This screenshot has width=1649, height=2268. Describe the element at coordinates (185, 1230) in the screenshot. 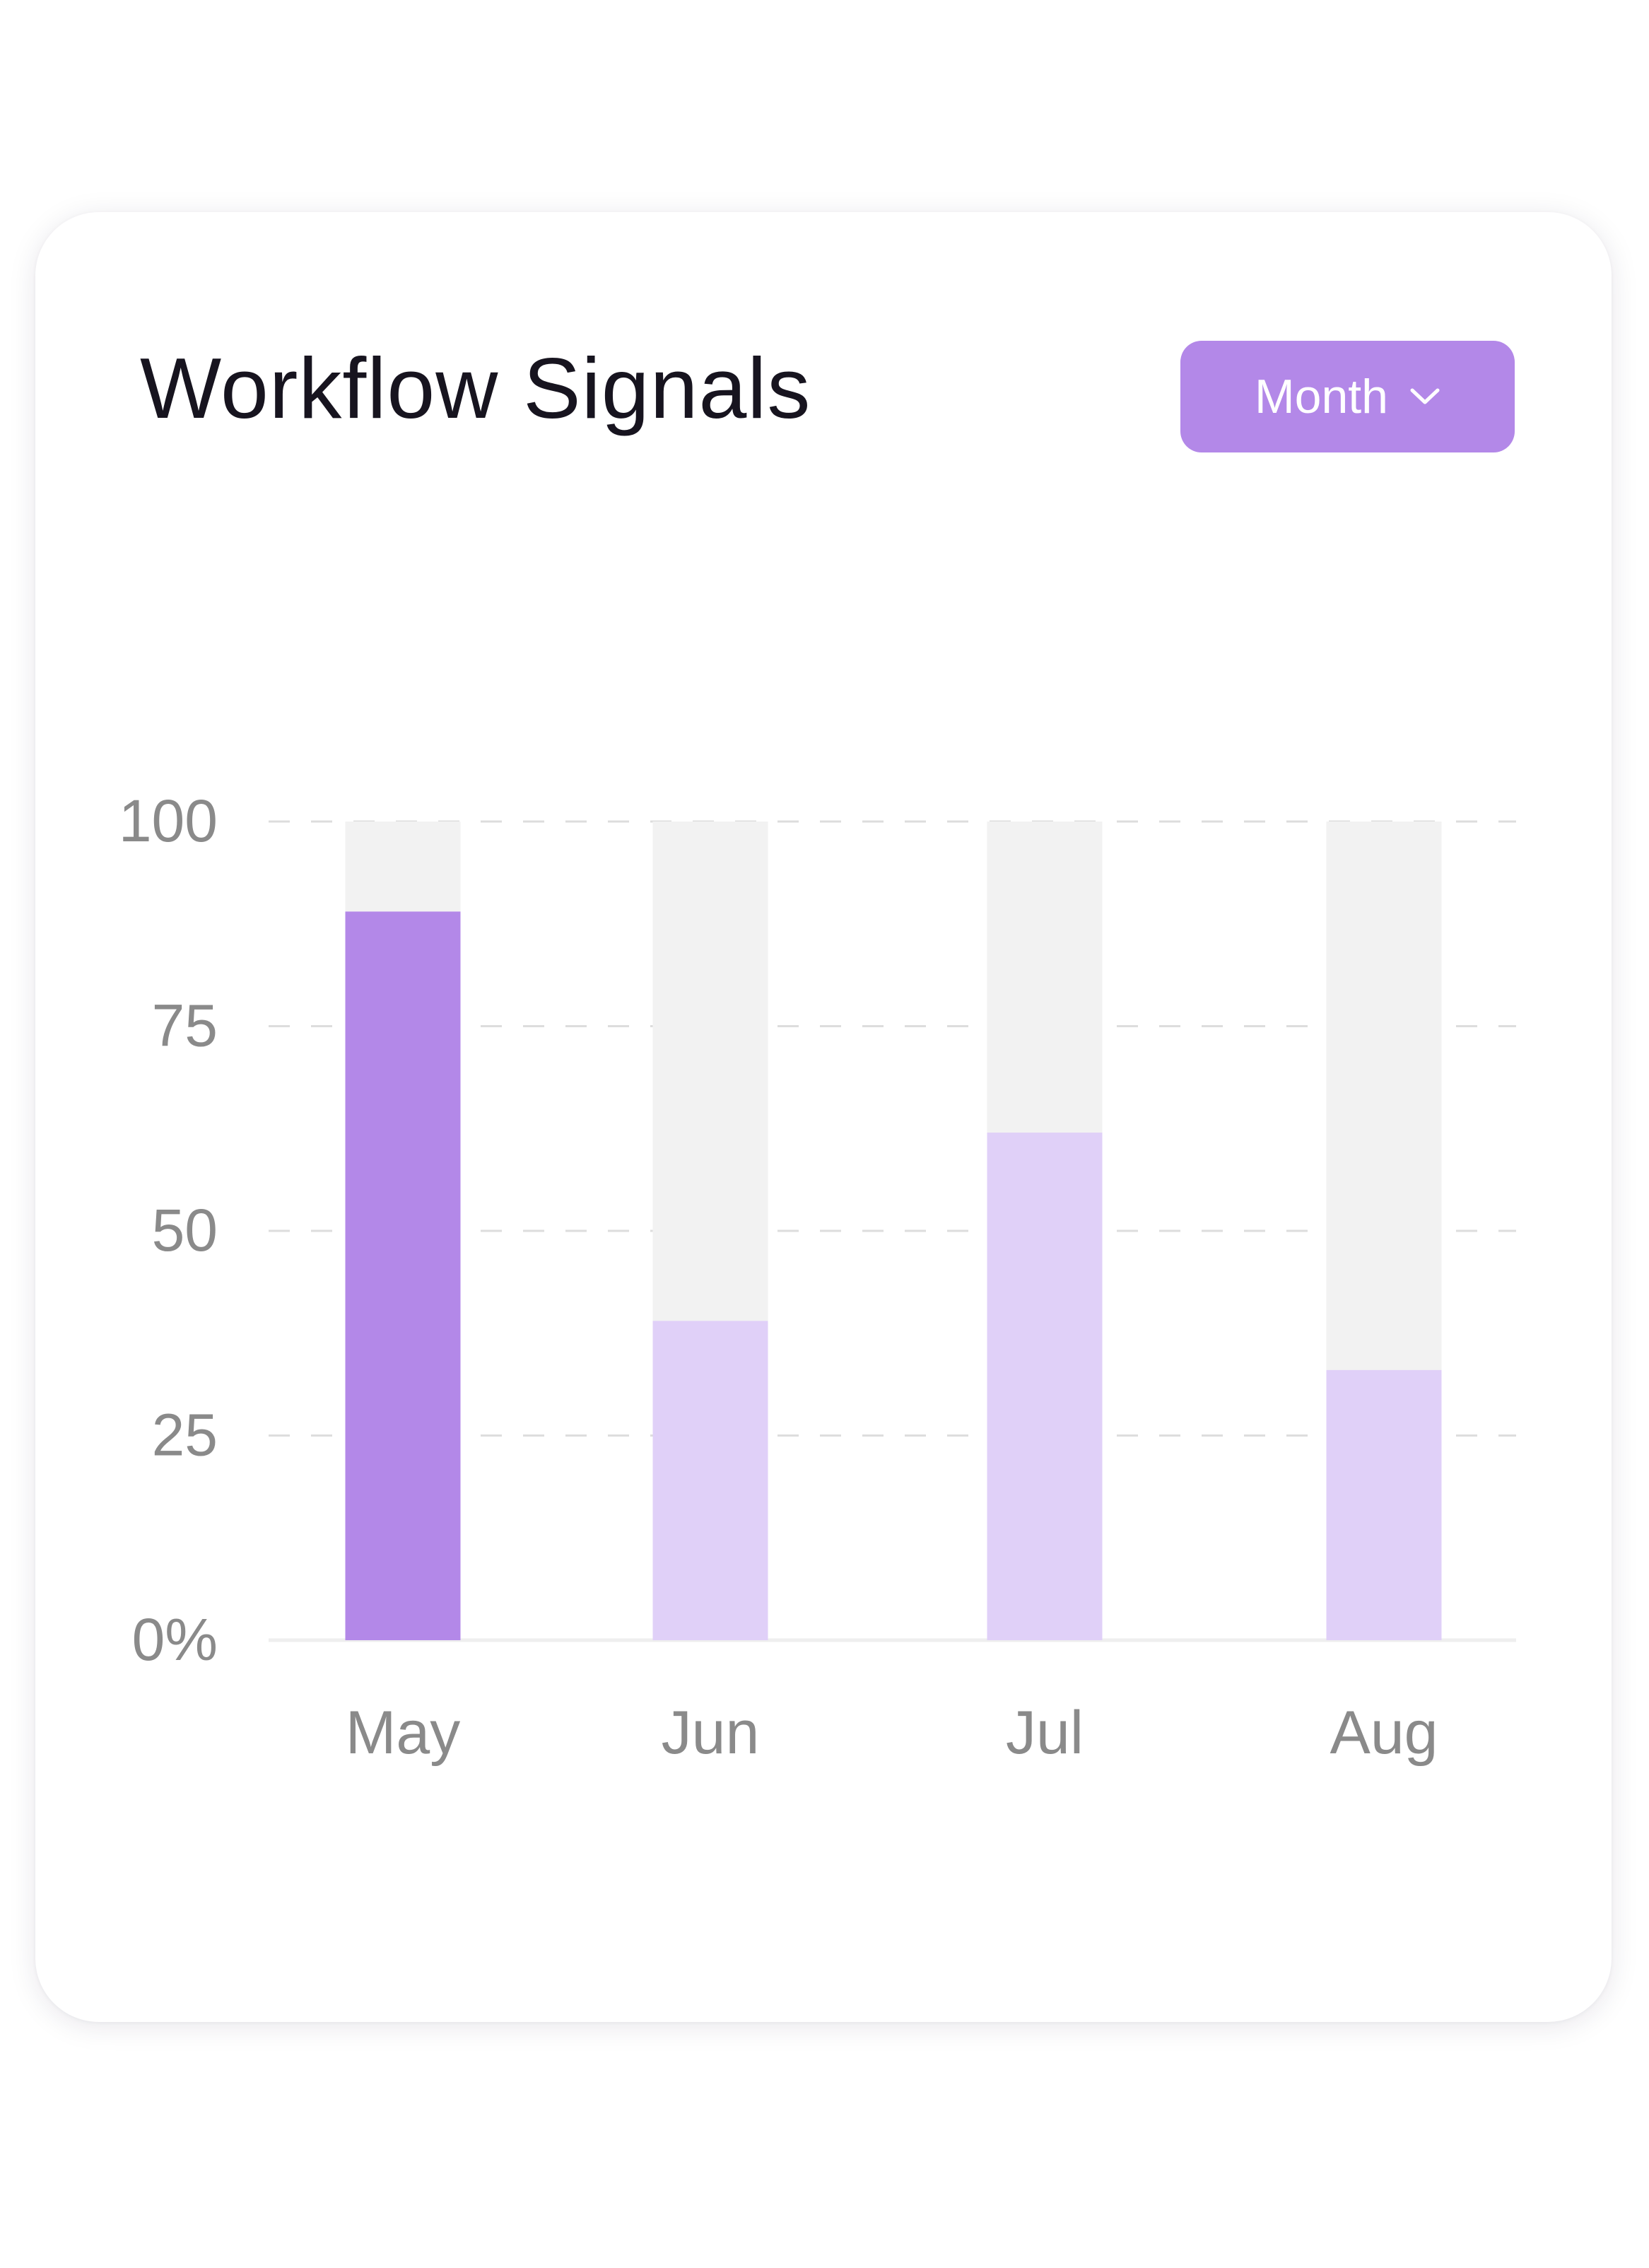

I see `y-tick-label: 50` at that location.